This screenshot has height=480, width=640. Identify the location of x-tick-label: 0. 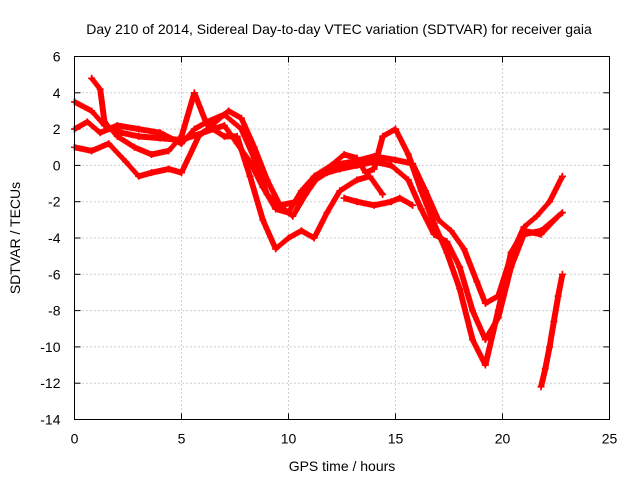
(75, 439).